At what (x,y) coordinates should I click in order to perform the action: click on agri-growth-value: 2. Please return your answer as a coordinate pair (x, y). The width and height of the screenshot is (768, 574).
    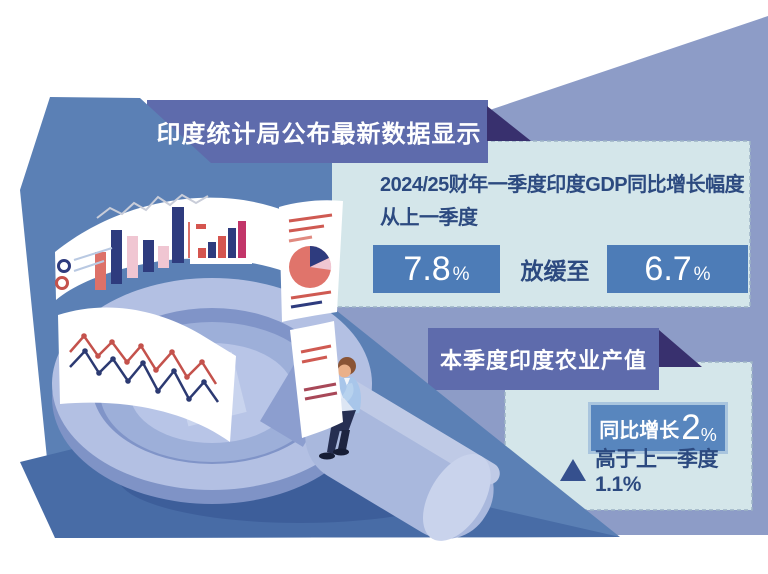
    Looking at the image, I should click on (691, 427).